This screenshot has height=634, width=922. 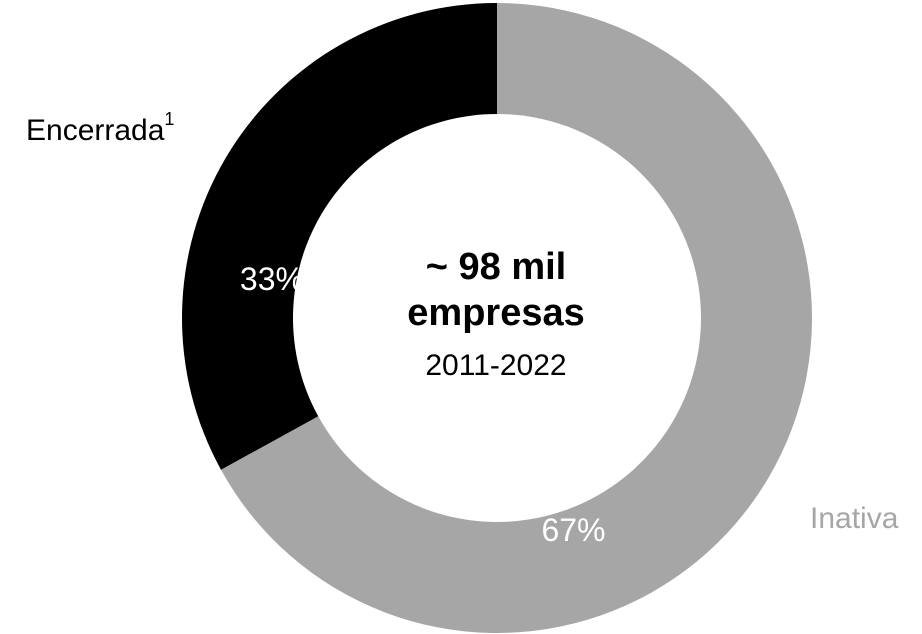 What do you see at coordinates (496, 267) in the screenshot?
I see `center-title-line1: ~ 98 mil` at bounding box center [496, 267].